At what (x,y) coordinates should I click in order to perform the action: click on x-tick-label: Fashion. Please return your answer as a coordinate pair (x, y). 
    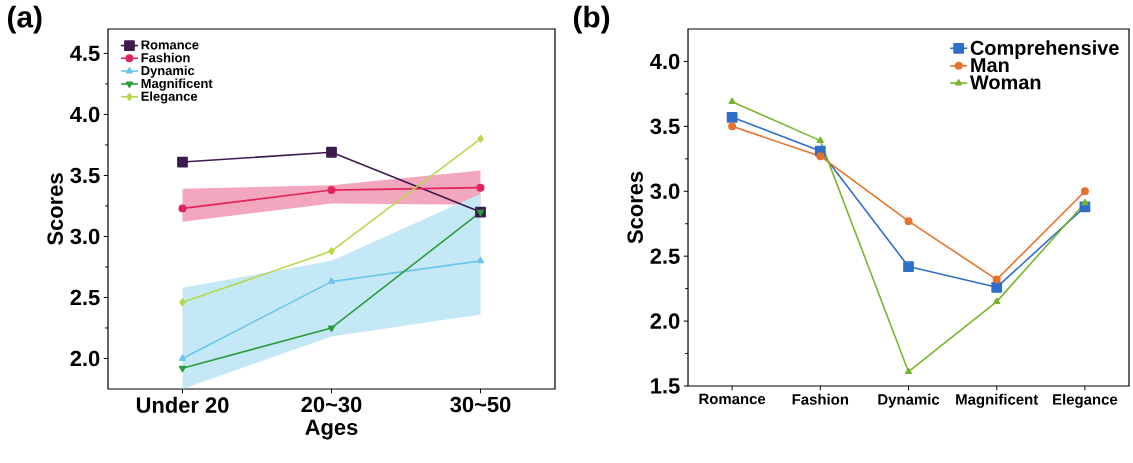
    Looking at the image, I should click on (820, 399).